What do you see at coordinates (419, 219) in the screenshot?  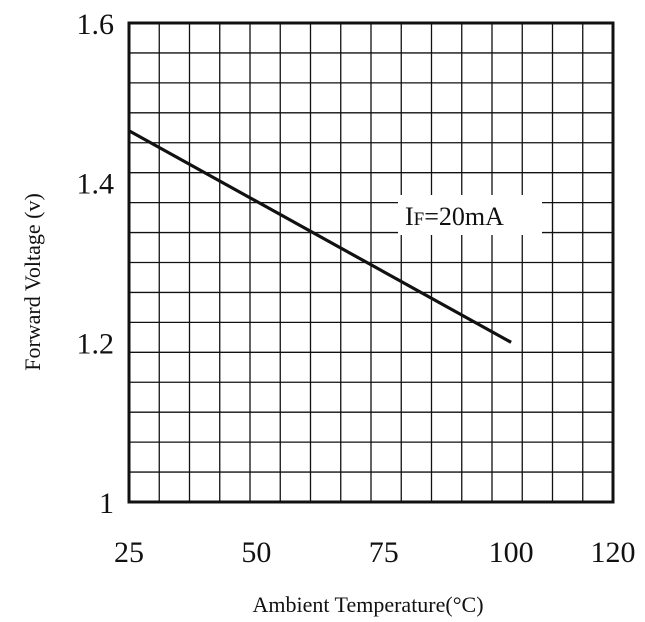 I see `annotation-subscript: F` at bounding box center [419, 219].